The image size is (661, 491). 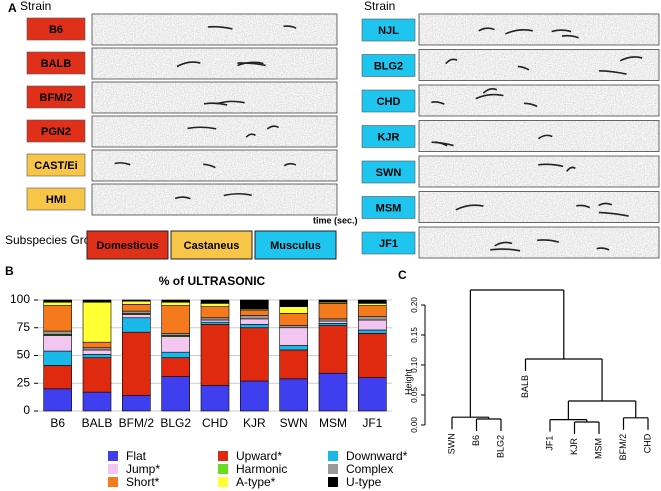 What do you see at coordinates (175, 423) in the screenshot?
I see `x-tick-label: BLG2` at bounding box center [175, 423].